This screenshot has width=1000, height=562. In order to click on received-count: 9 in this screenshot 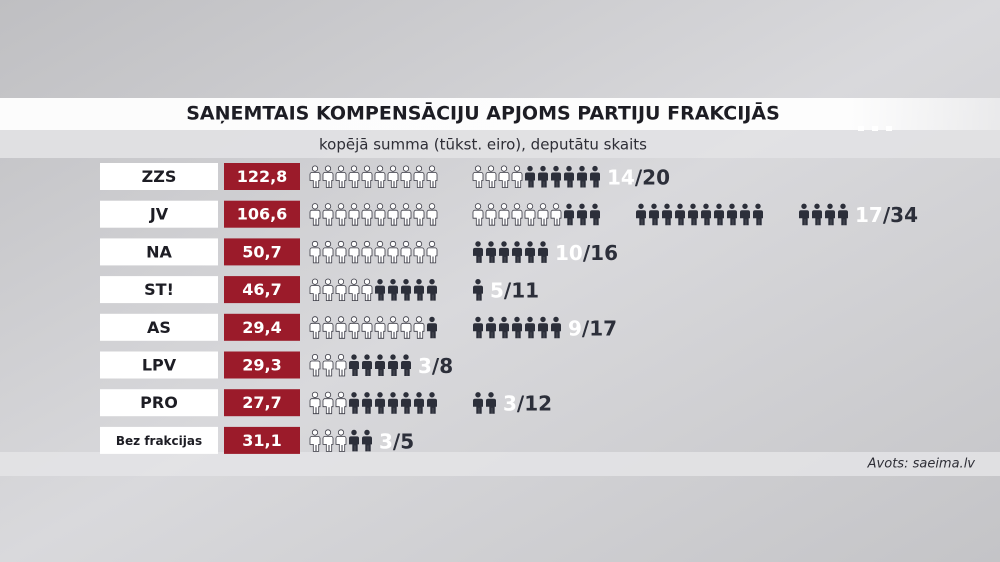, I will do `click(575, 328)`.